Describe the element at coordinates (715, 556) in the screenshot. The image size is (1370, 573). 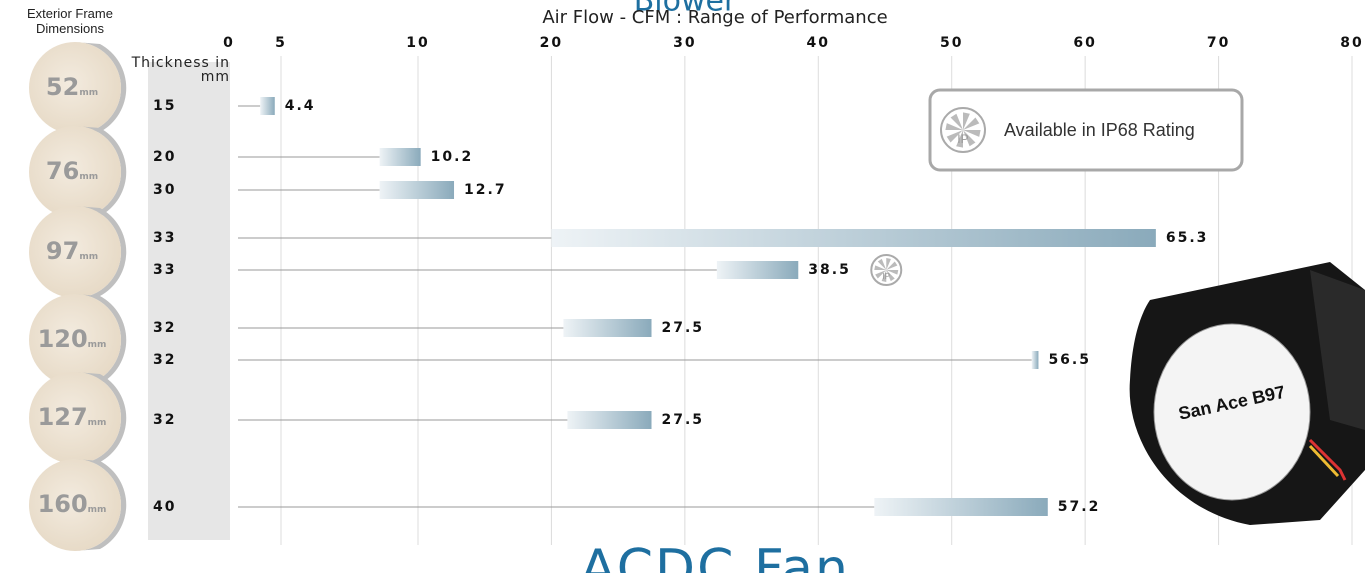
I see `footer: ACDC Fan` at that location.